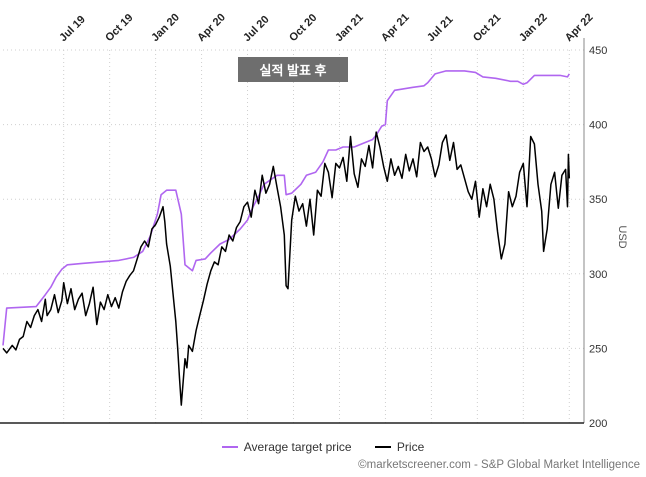  Describe the element at coordinates (533, 27) in the screenshot. I see `x-tick-label-10: Jan 22` at that location.